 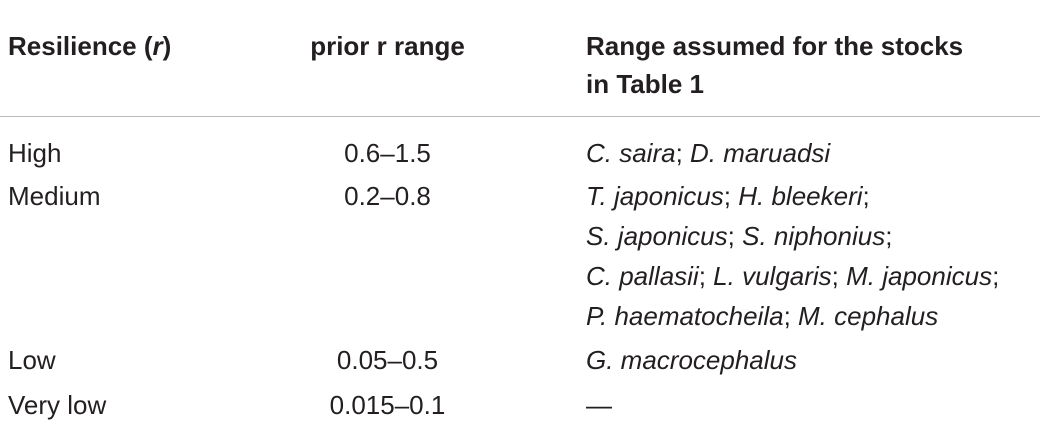 What do you see at coordinates (685, 316) in the screenshot?
I see `species-name: P. haematocheila` at bounding box center [685, 316].